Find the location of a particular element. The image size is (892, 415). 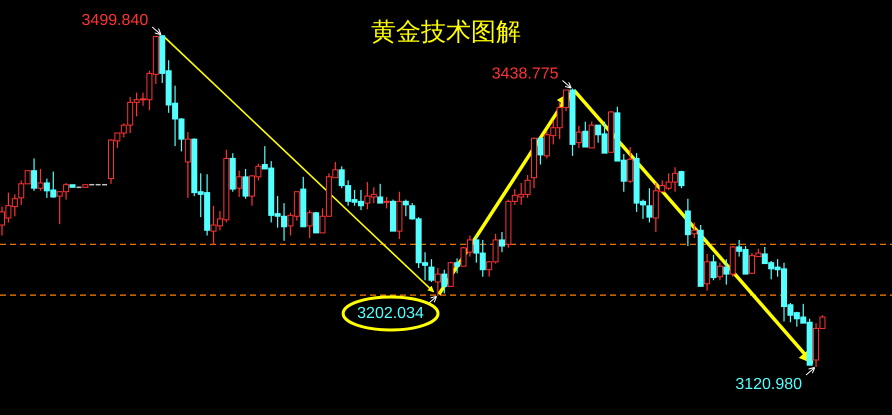

annotation: 3202.034 is located at coordinates (390, 313).